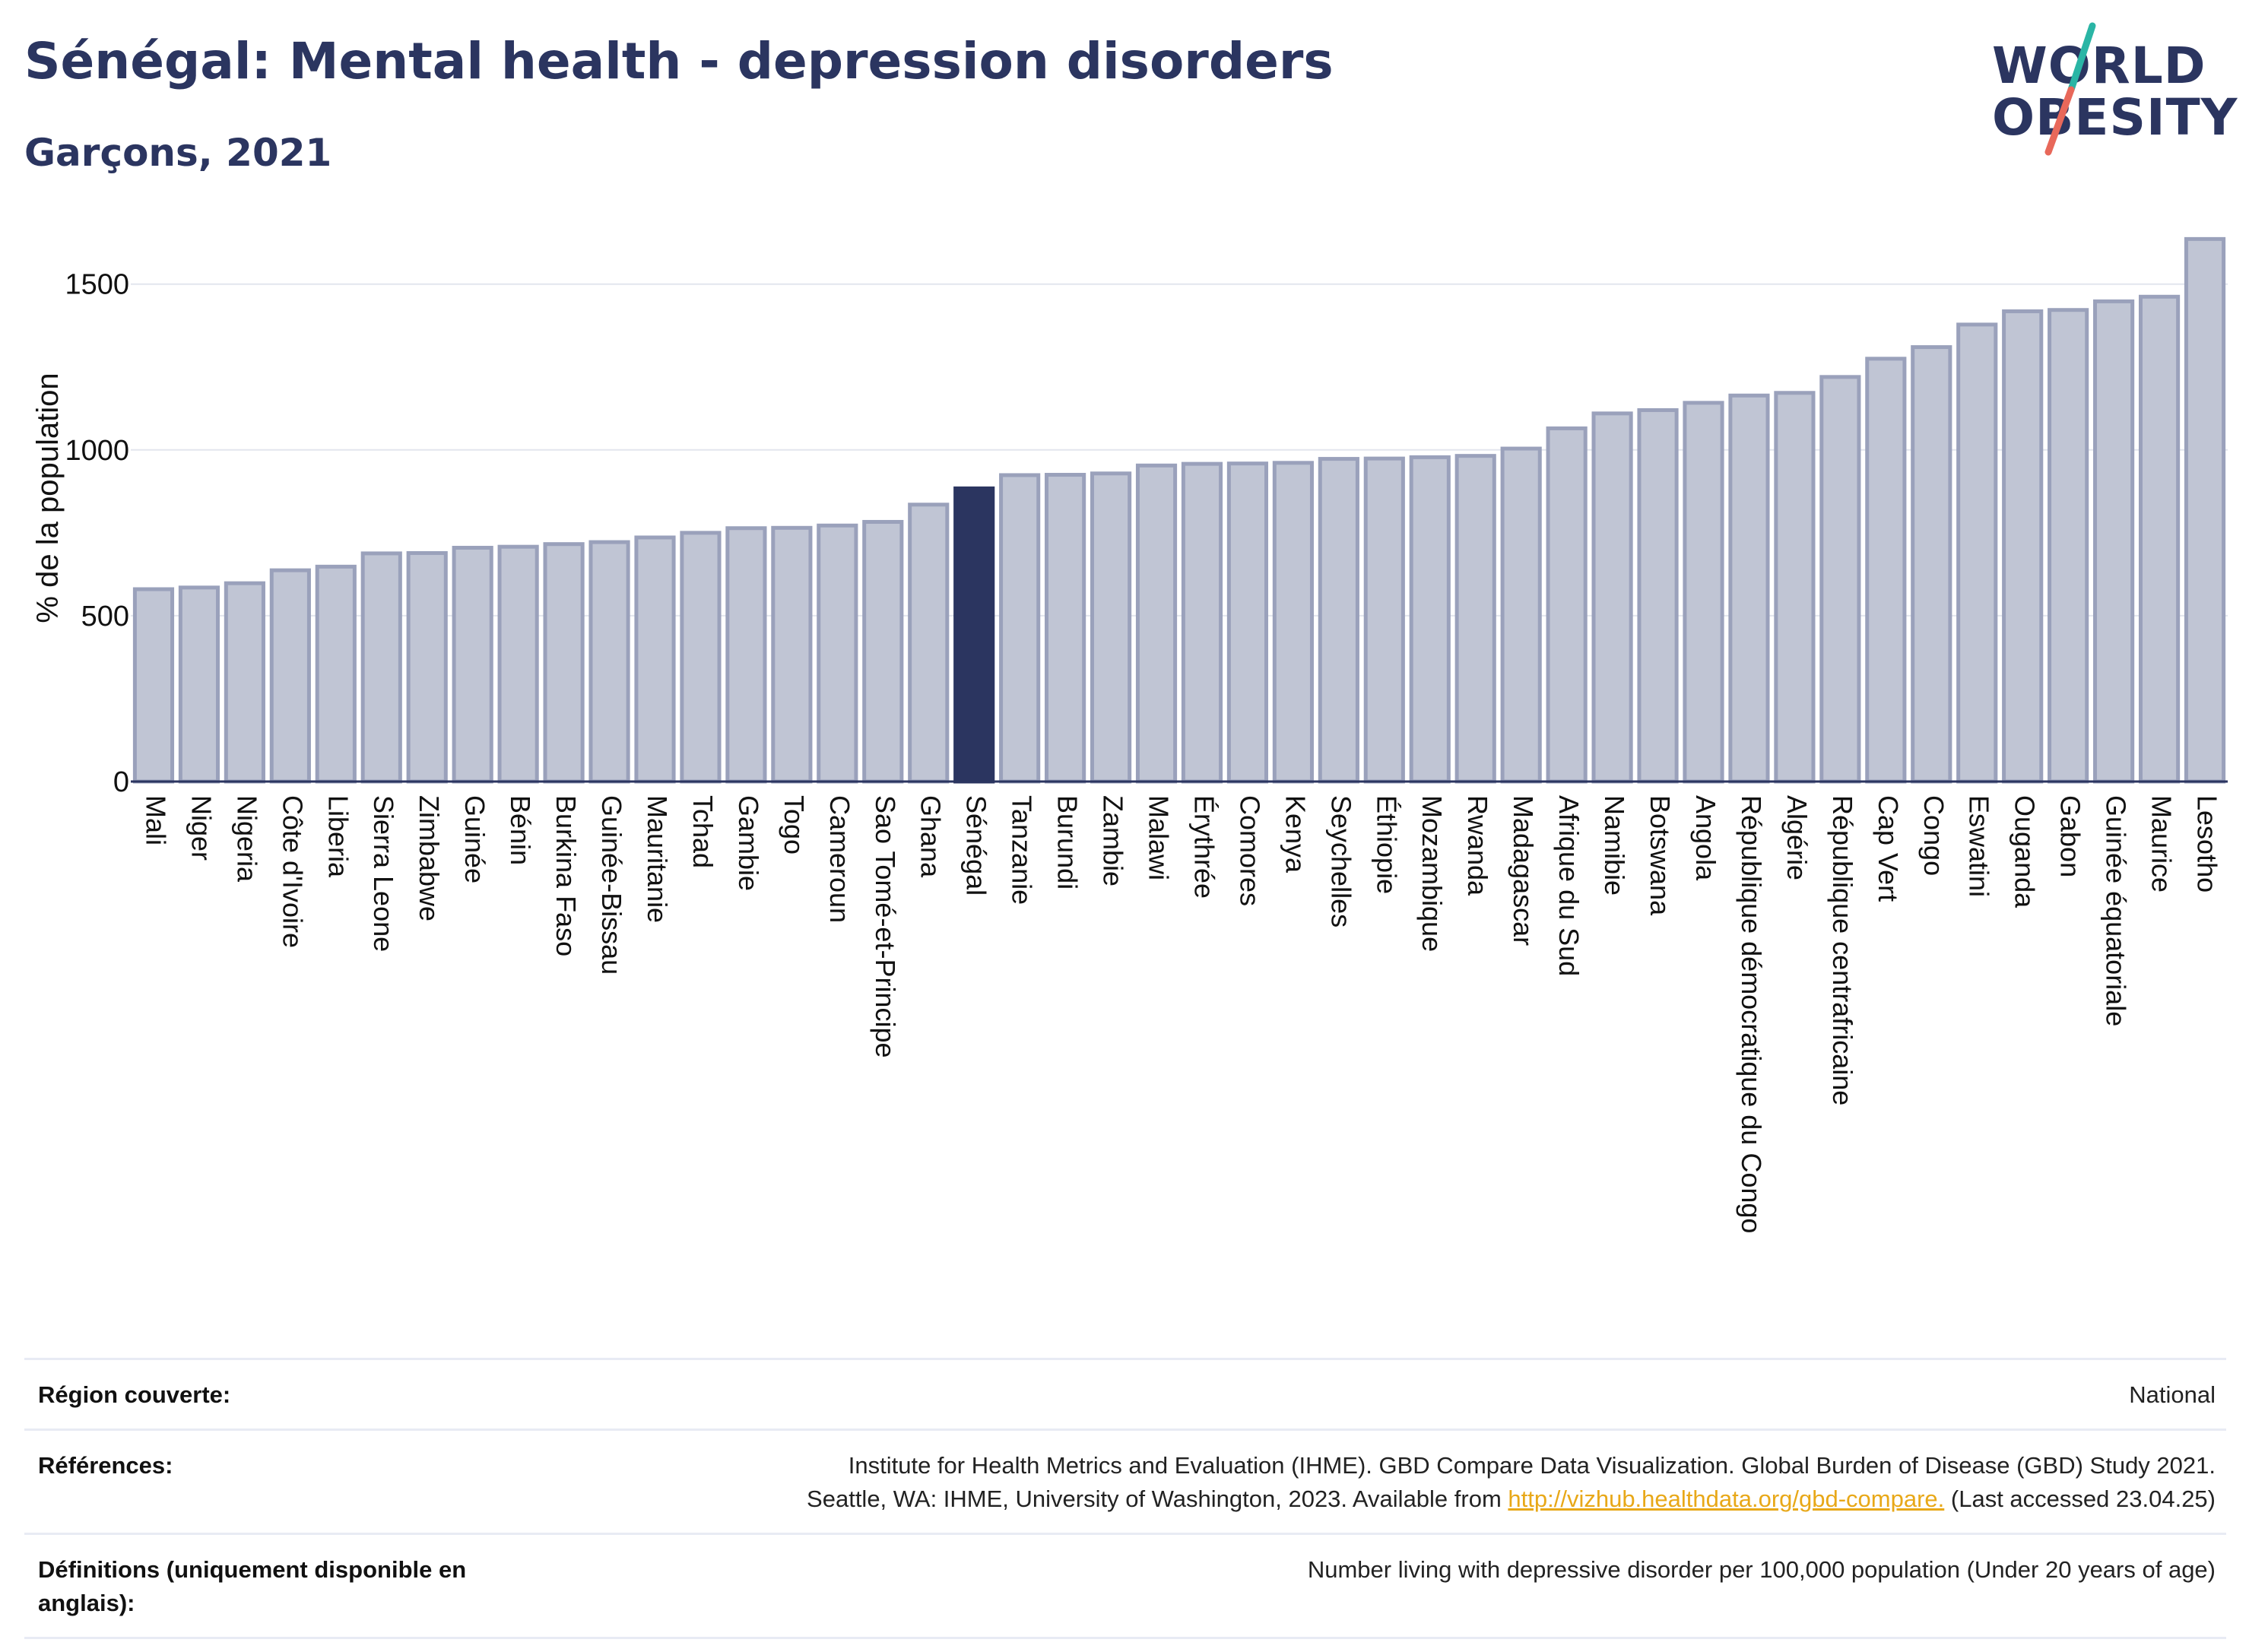 The height and width of the screenshot is (1652, 2249). I want to click on x-tick-label: Lesotho, so click(2207, 844).